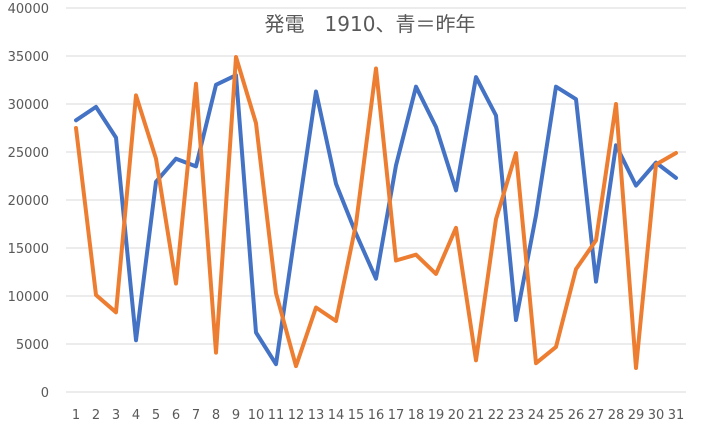 The height and width of the screenshot is (429, 716). Describe the element at coordinates (256, 415) in the screenshot. I see `x-tick-label: 10` at that location.